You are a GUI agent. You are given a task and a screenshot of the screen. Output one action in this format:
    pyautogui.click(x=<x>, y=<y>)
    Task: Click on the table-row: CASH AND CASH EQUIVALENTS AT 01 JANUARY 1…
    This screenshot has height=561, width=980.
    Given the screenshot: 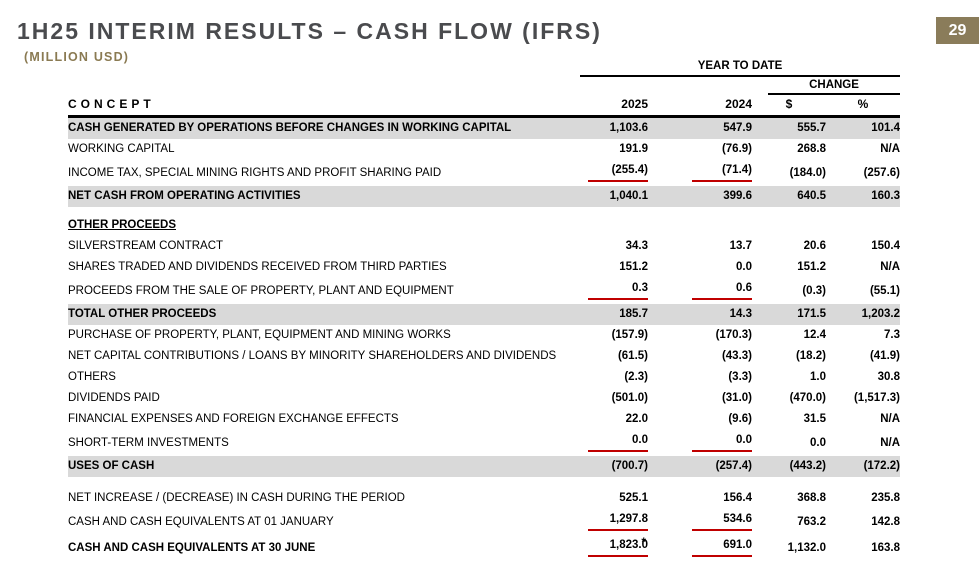 What is the action you would take?
    pyautogui.click(x=484, y=522)
    